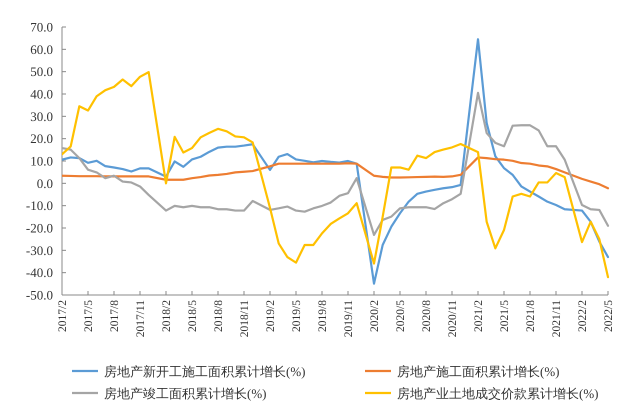  What do you see at coordinates (41, 138) in the screenshot?
I see `y-tick-label: 20.0` at bounding box center [41, 138].